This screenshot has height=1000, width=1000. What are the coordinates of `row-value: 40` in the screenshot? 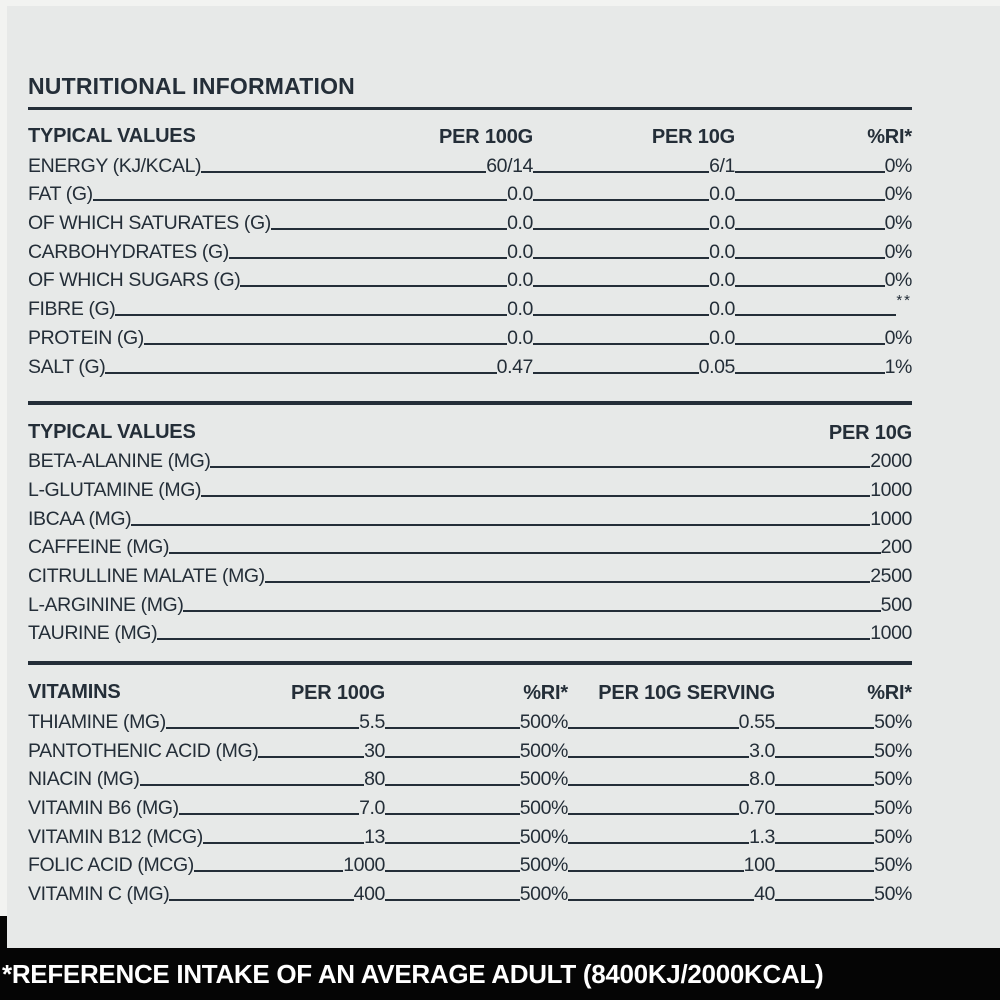 It's located at (764, 894).